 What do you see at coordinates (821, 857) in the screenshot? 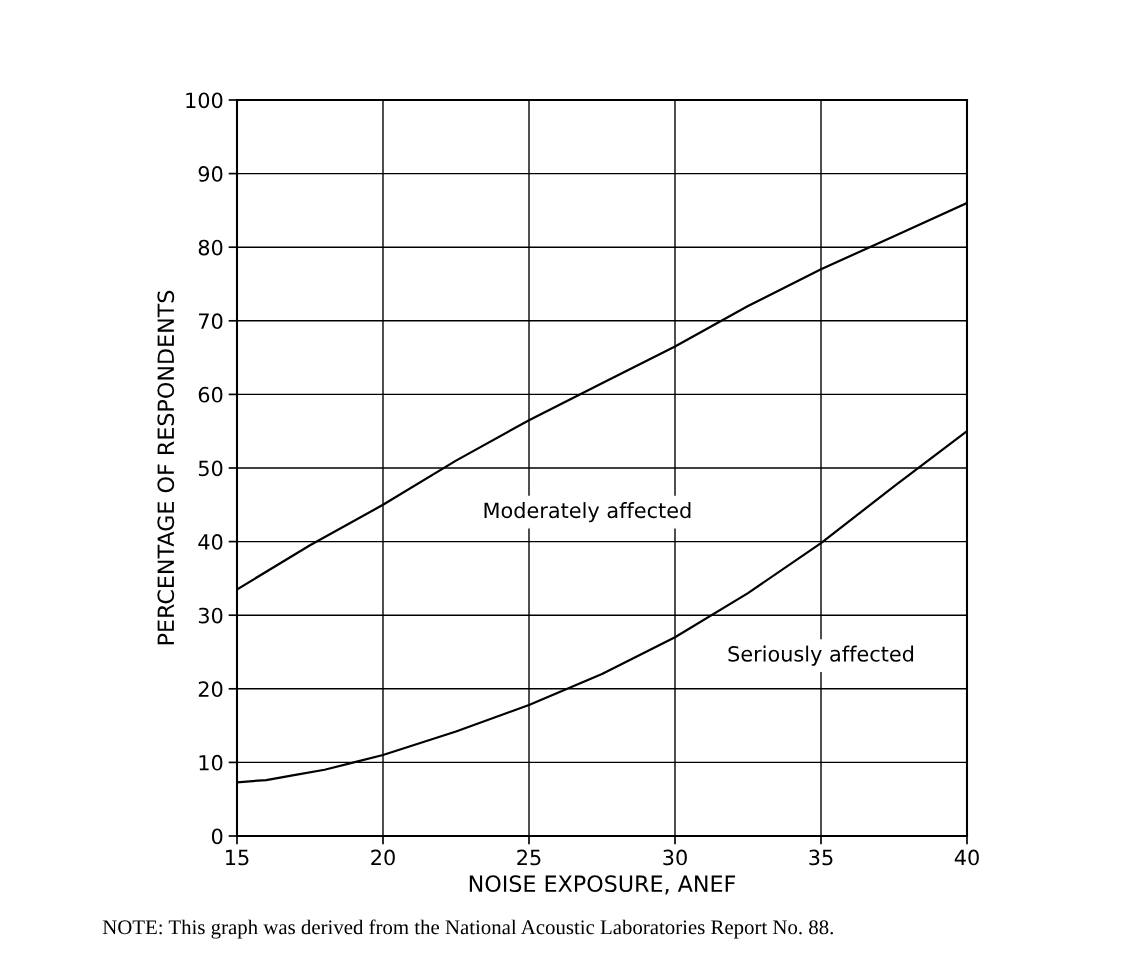
I see `x-tick-label: 35` at bounding box center [821, 857].